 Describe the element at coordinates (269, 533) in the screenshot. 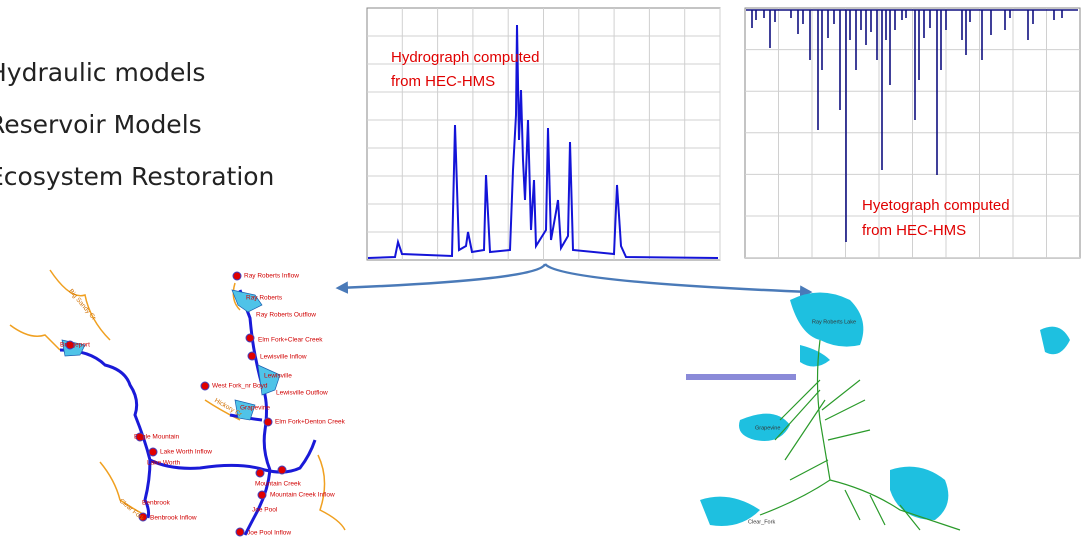

I see `map-label: Joe Pool Inflow` at that location.